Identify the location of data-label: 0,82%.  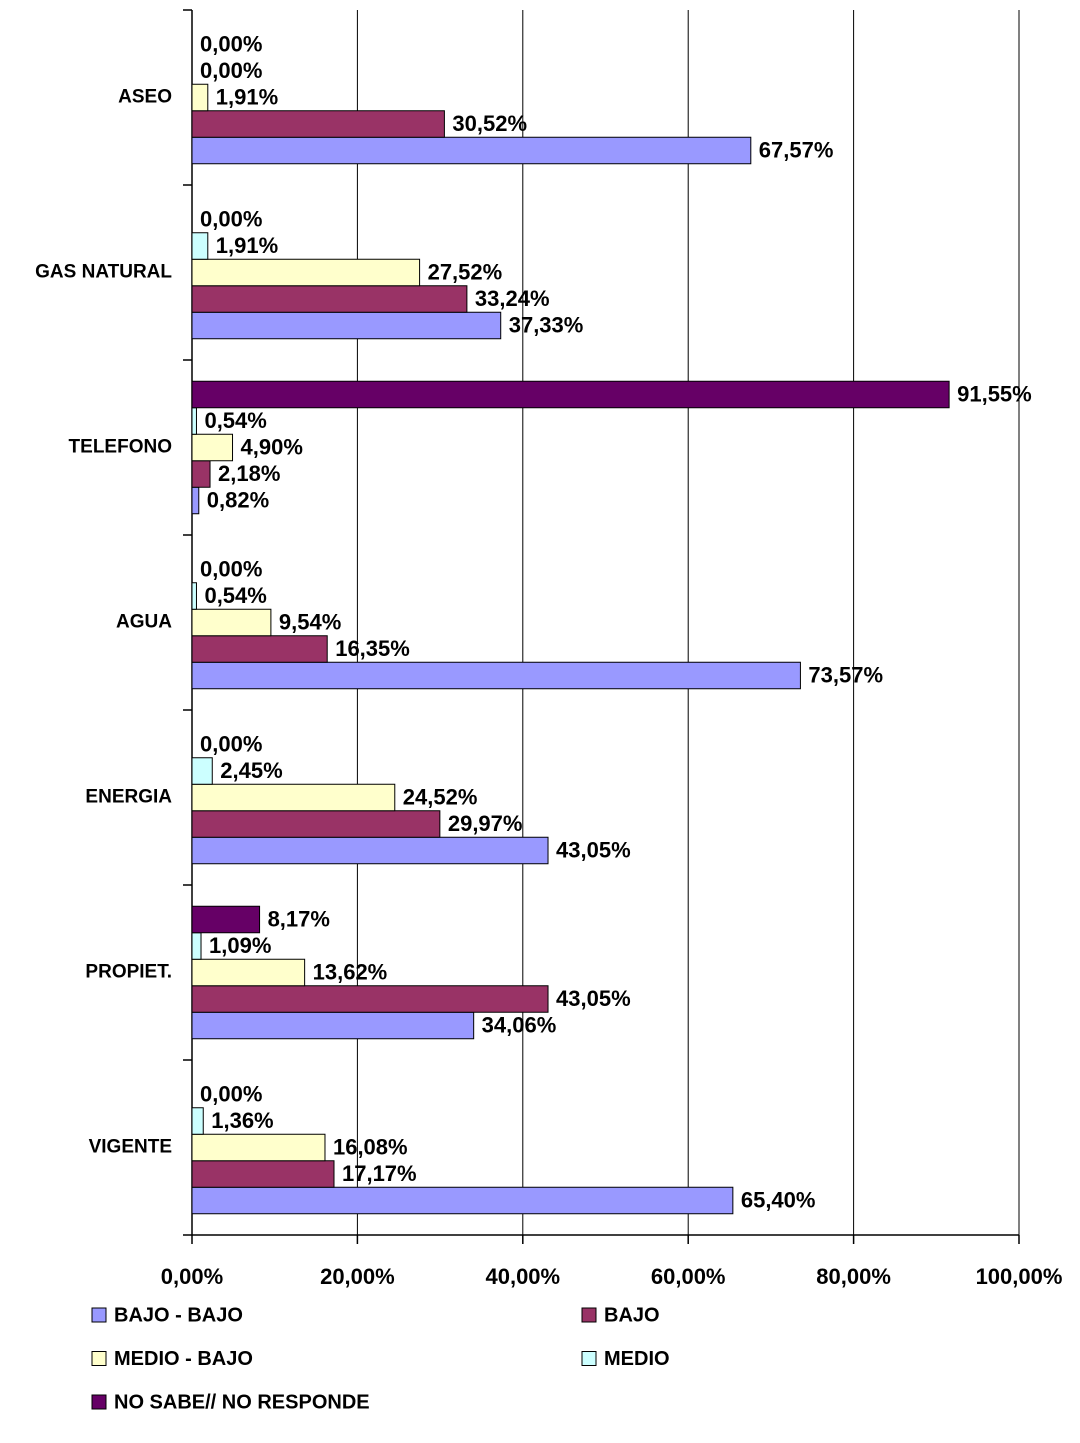
(238, 499).